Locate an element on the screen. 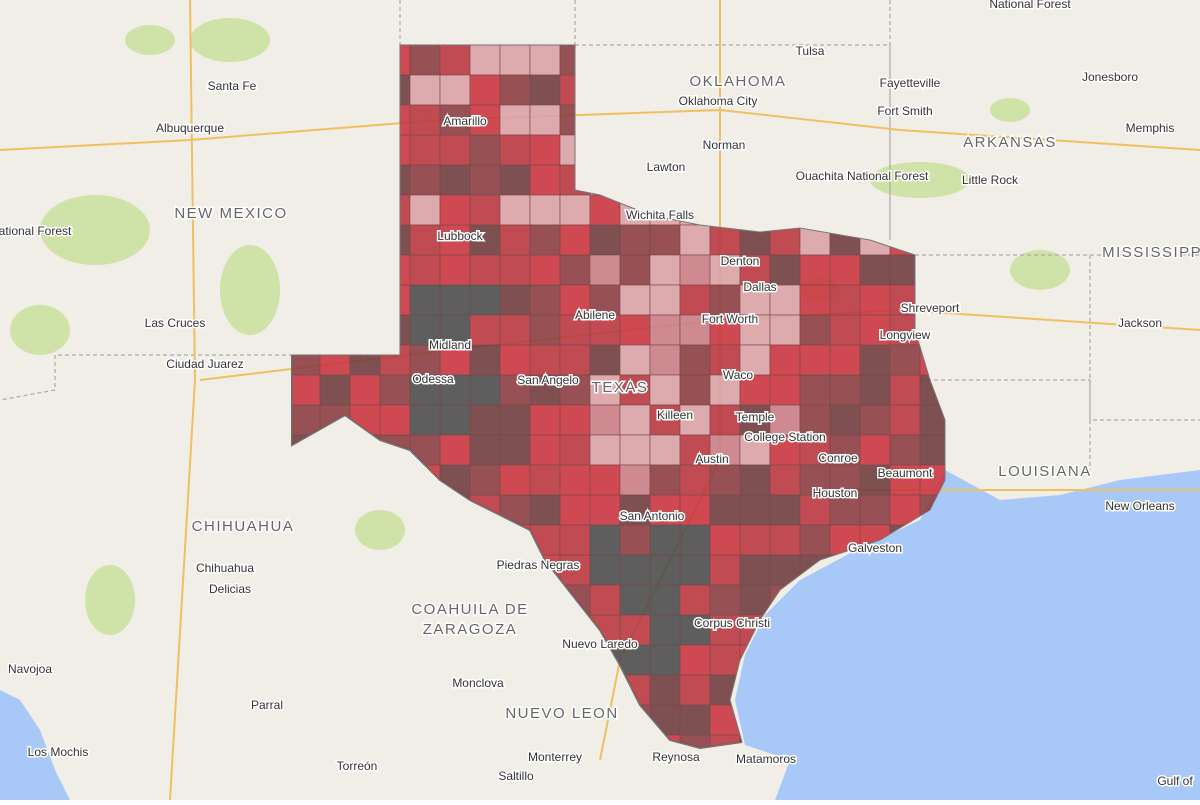 The image size is (1200, 805). region-label: OKLAHOMA is located at coordinates (737, 81).